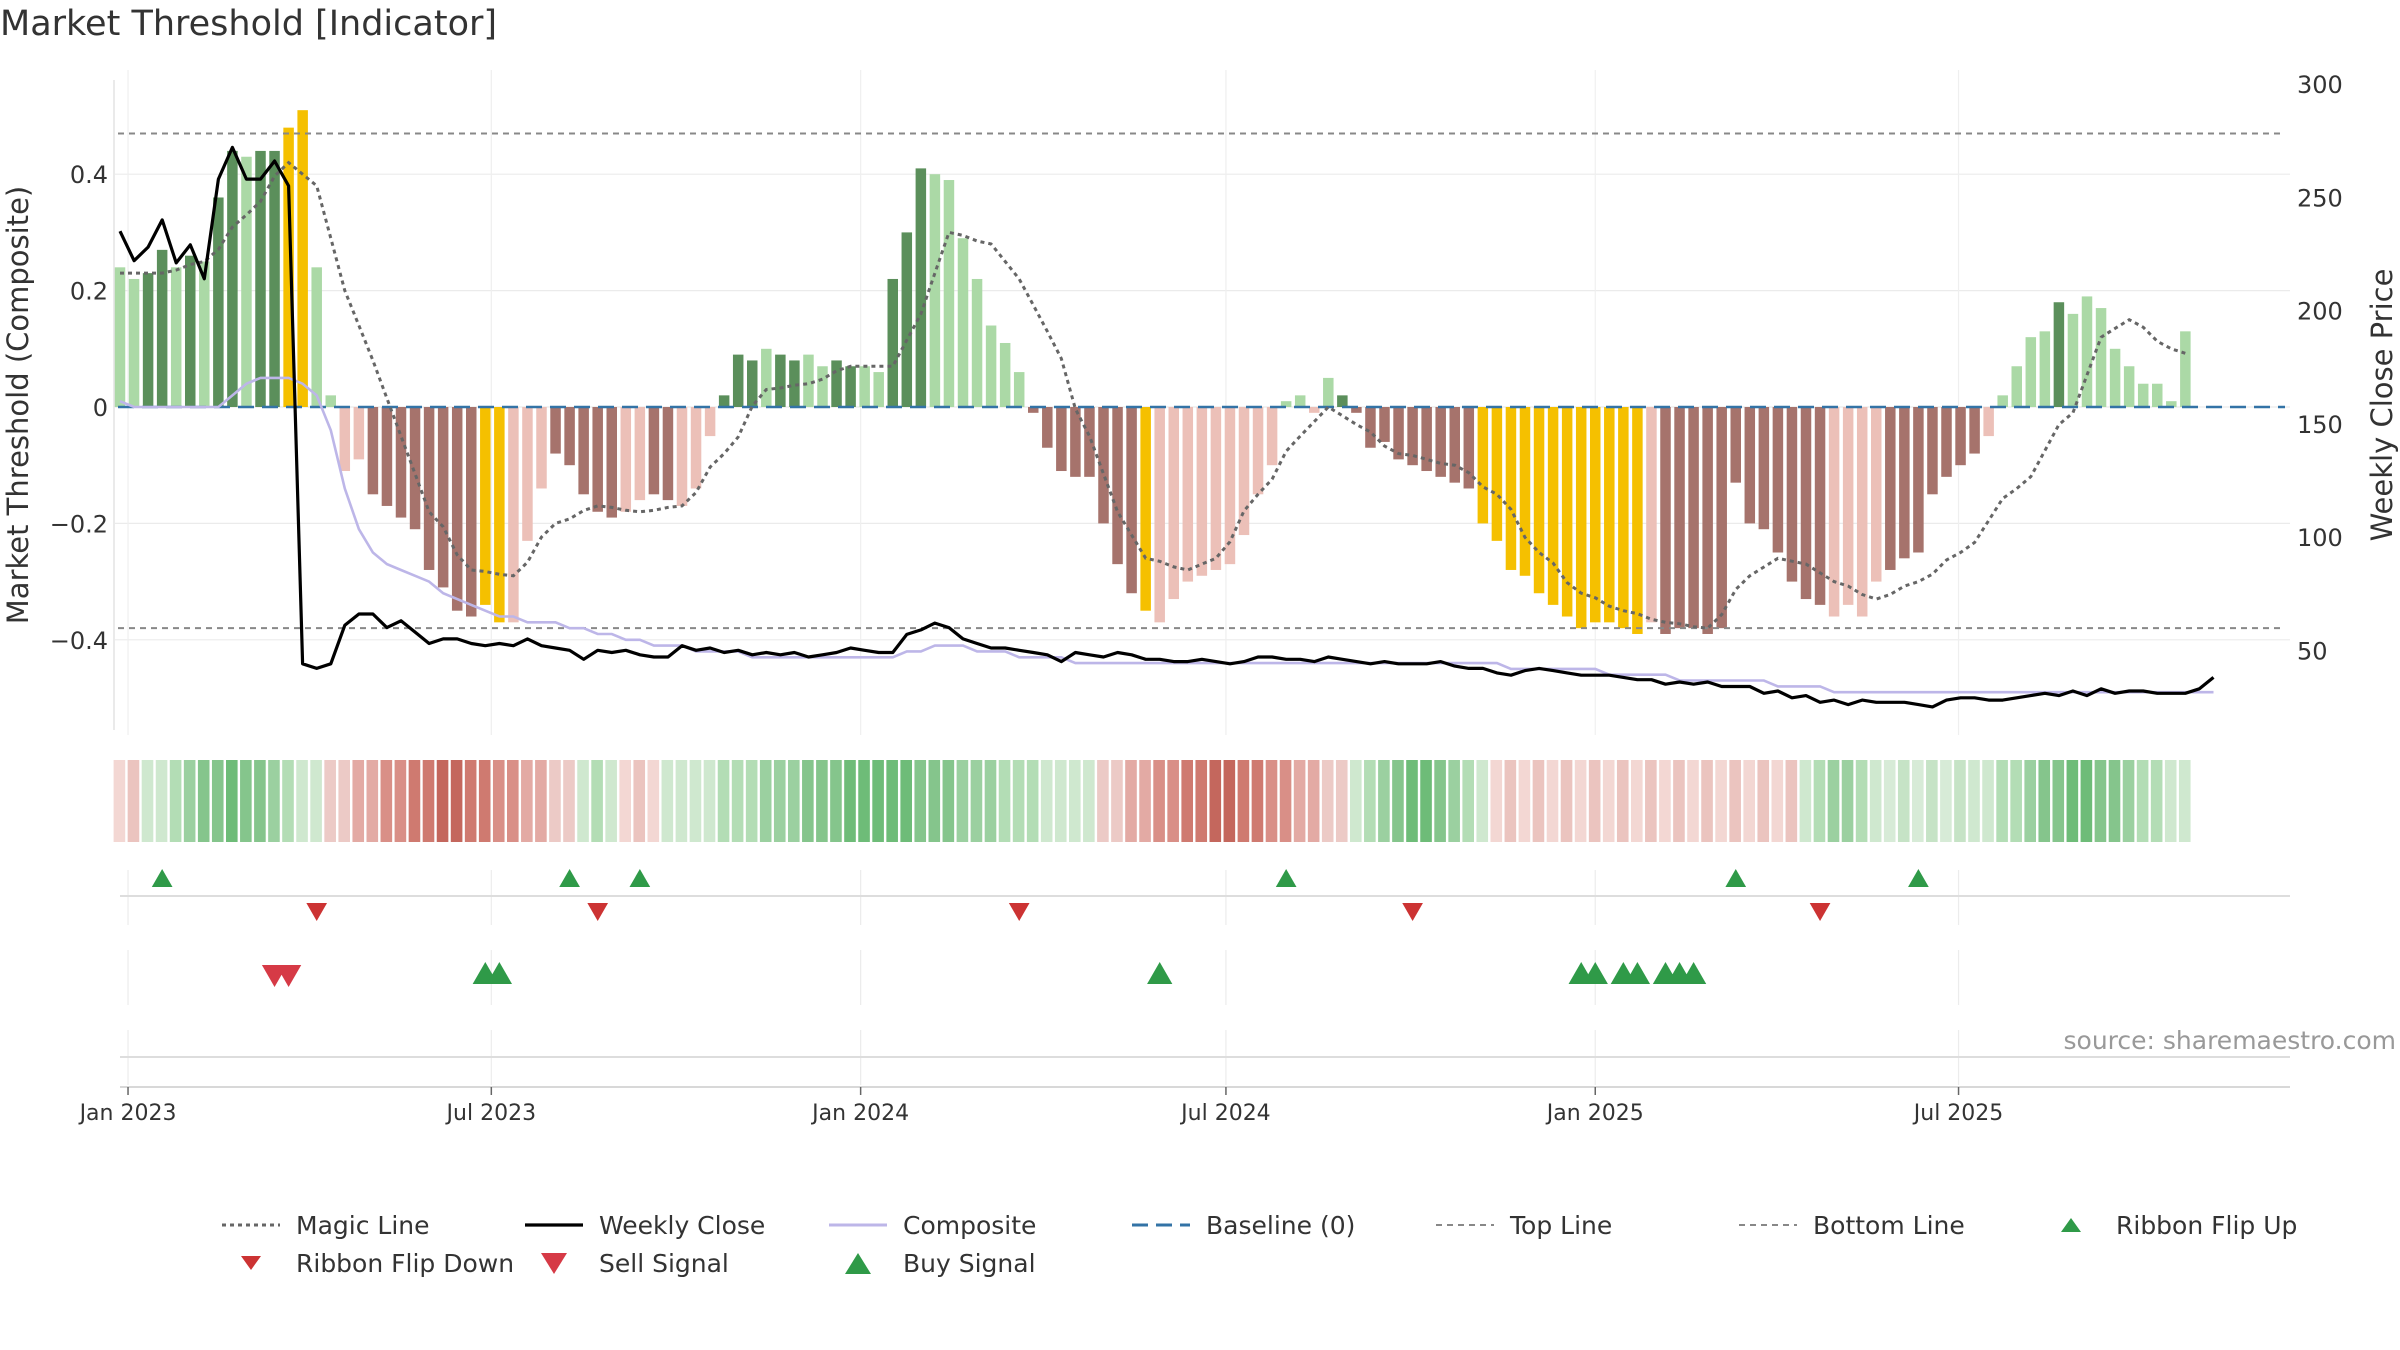  What do you see at coordinates (1225, 1113) in the screenshot?
I see `x-tick-label: Jul 2024` at bounding box center [1225, 1113].